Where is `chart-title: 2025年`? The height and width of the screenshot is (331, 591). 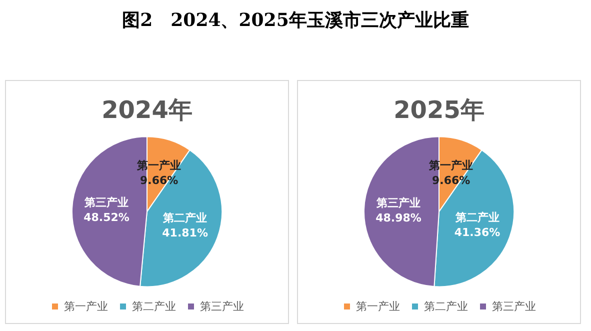
chart-title: 2025年 is located at coordinates (439, 110).